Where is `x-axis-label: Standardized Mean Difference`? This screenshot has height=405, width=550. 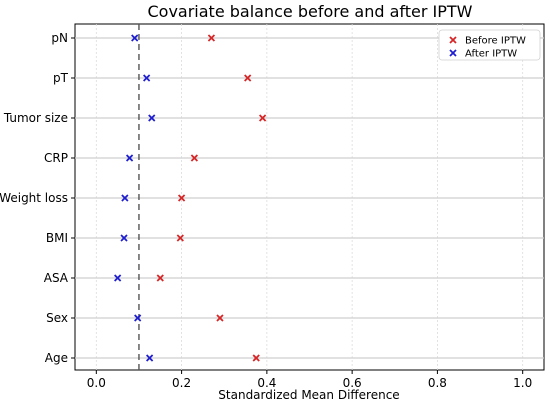
x-axis-label: Standardized Mean Difference is located at coordinates (308, 395).